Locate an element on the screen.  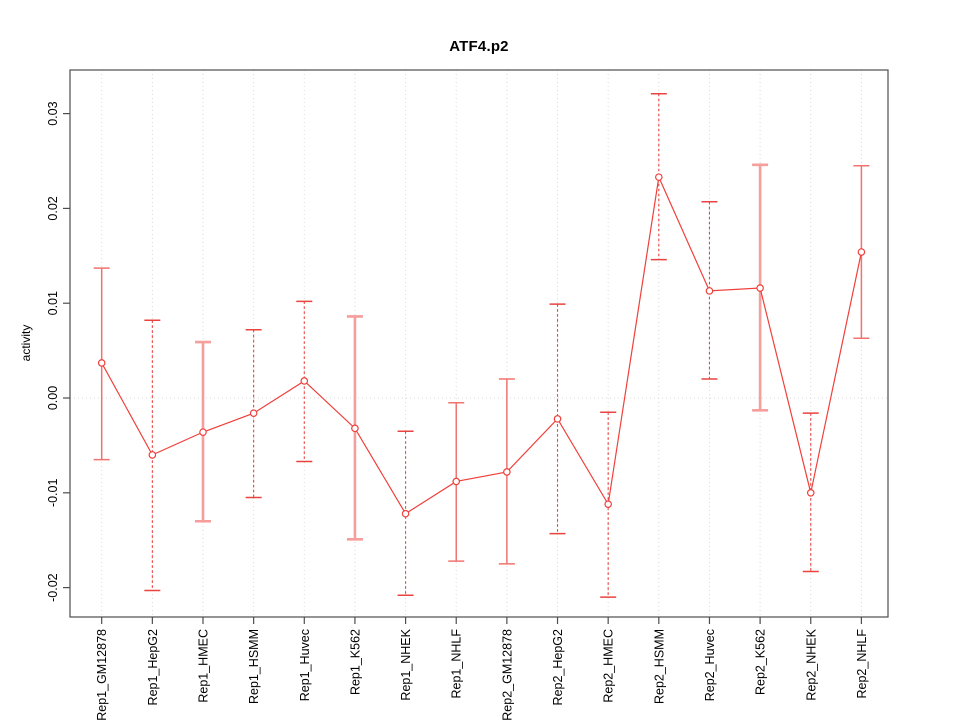
chart-title: ATF4.p2 is located at coordinates (479, 46).